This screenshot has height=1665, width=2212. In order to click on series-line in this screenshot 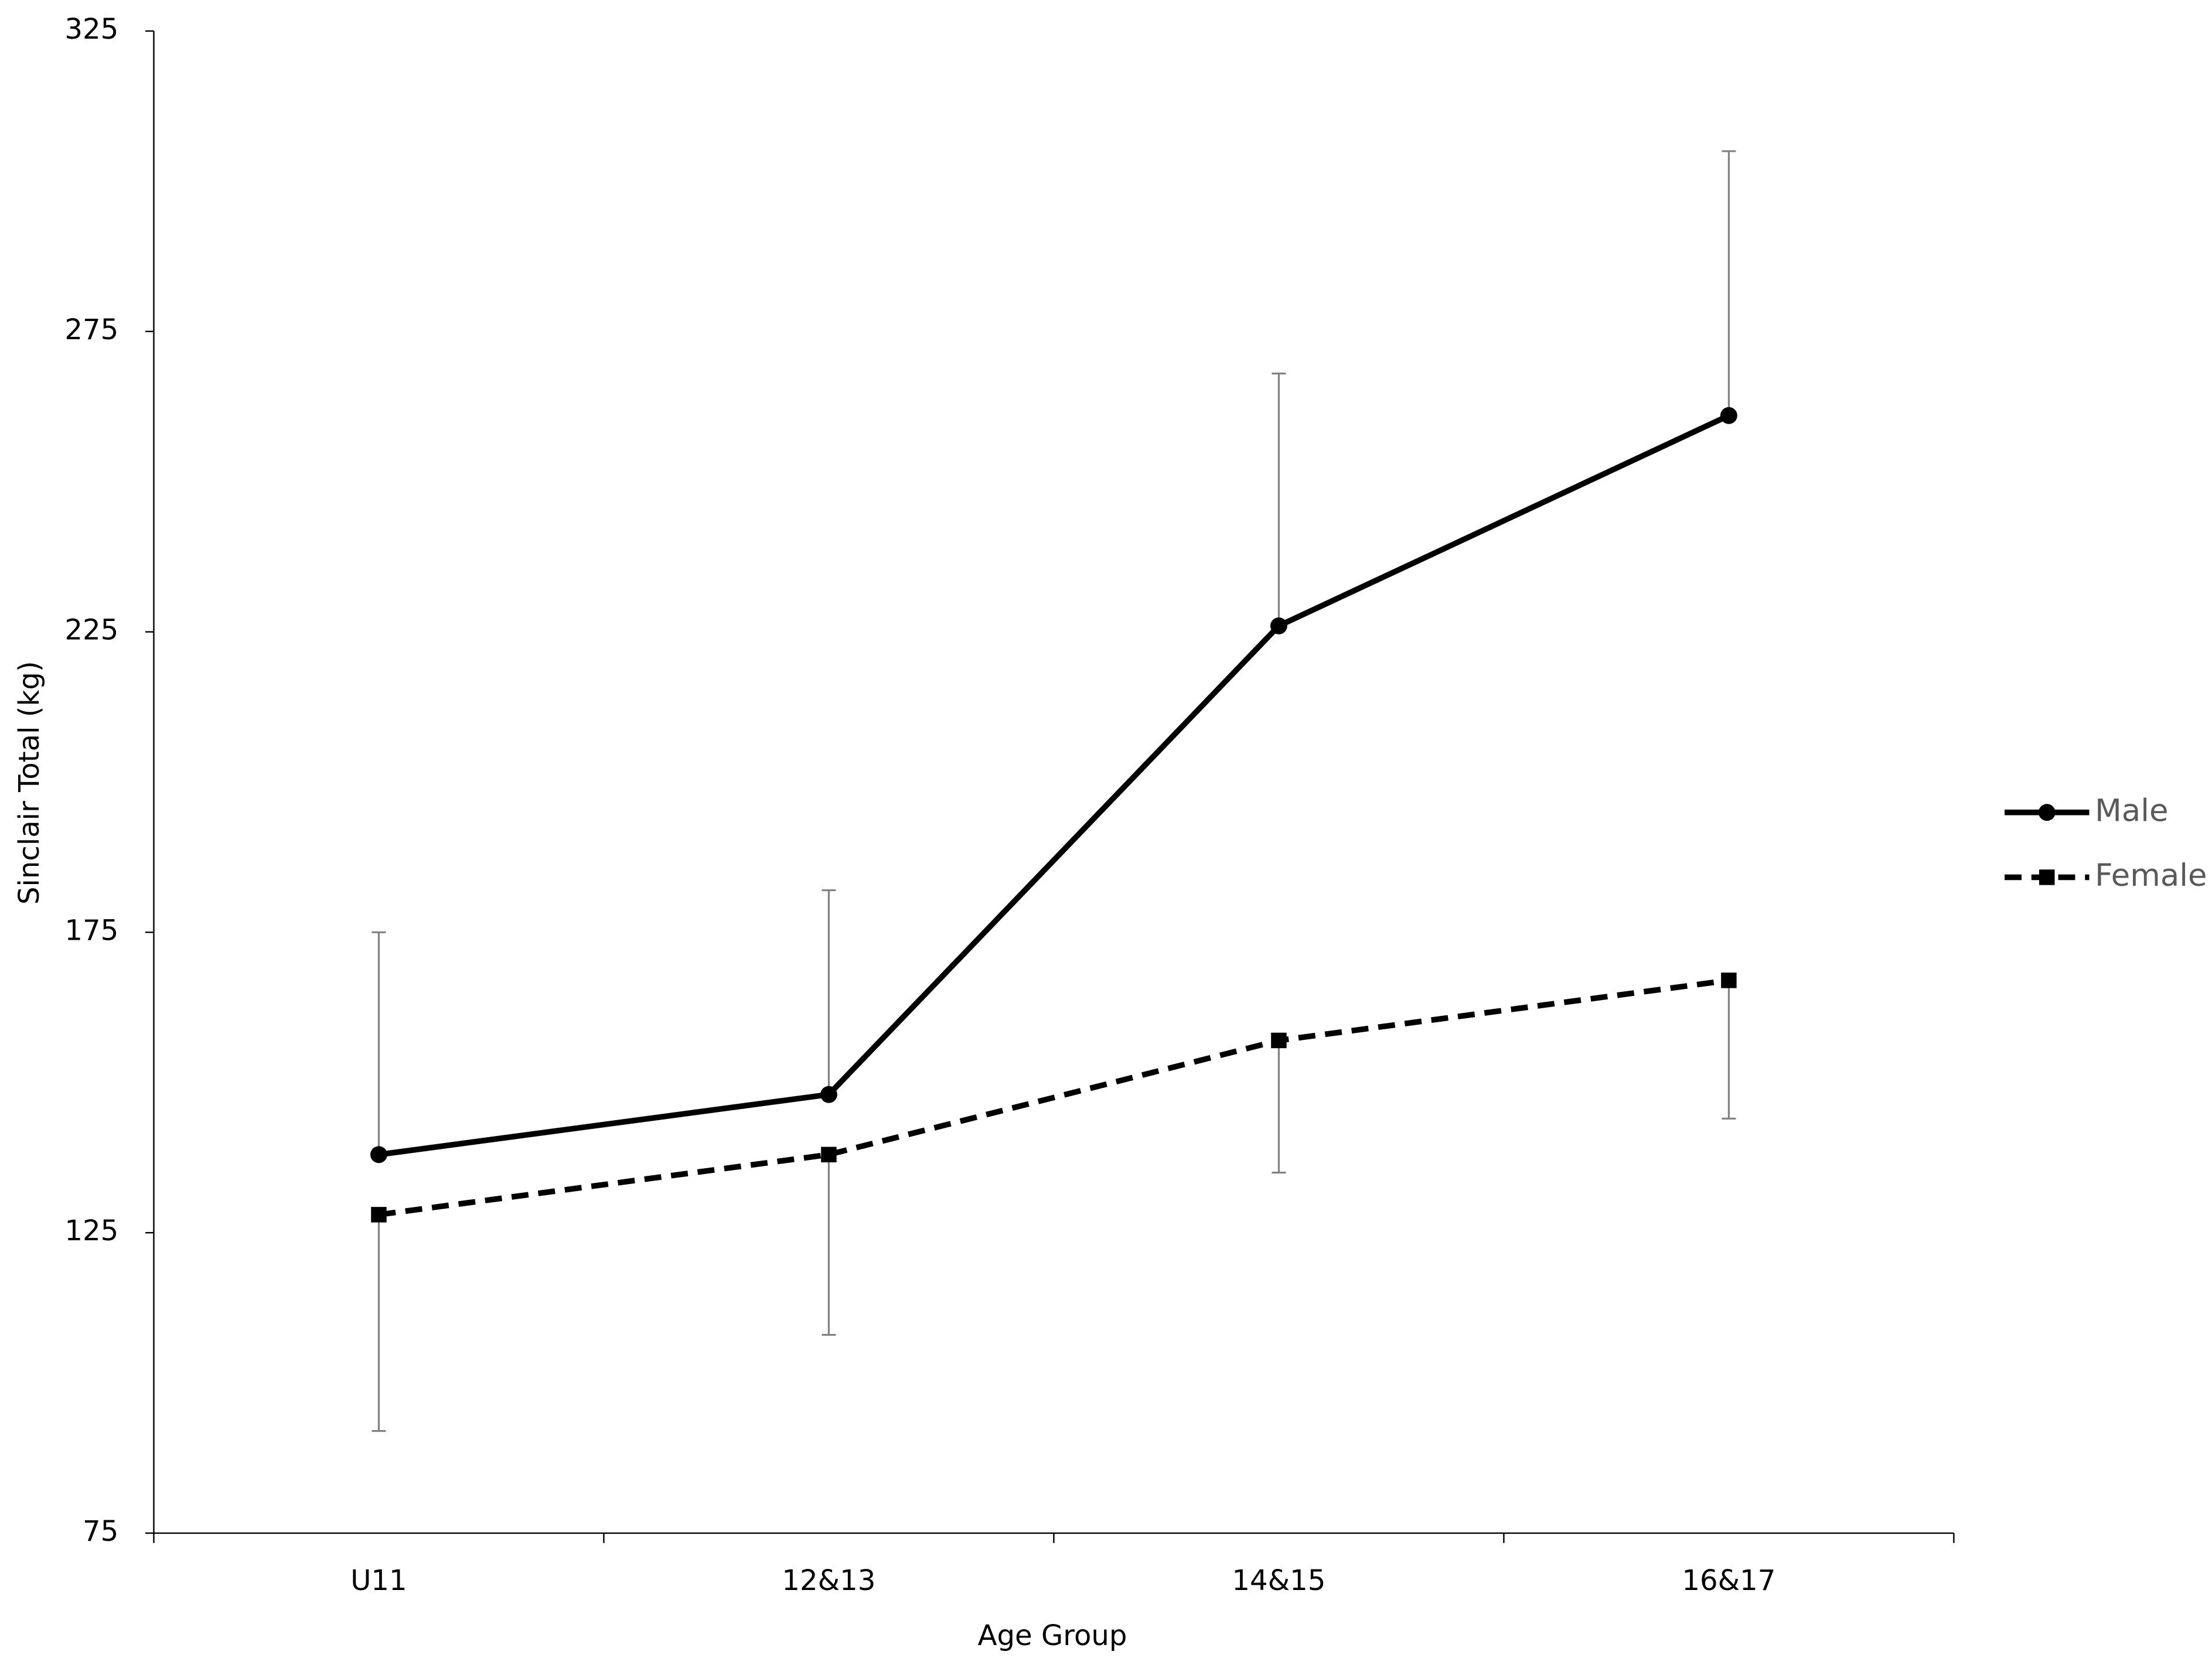, I will do `click(1054, 1097)`.